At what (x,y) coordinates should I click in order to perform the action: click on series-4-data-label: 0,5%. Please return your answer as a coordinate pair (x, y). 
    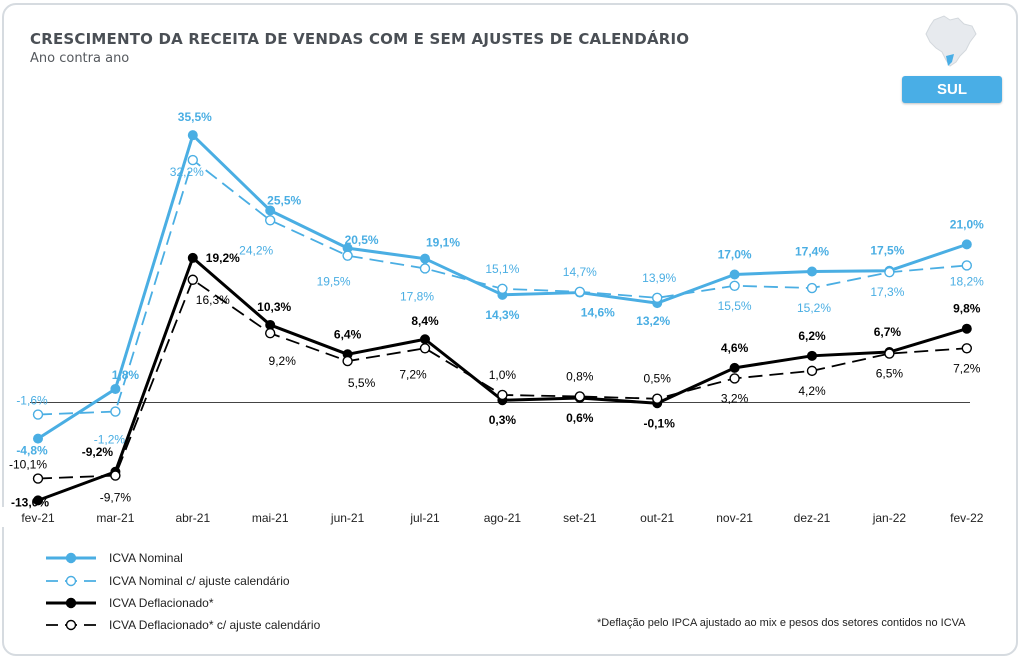
    Looking at the image, I should click on (658, 379).